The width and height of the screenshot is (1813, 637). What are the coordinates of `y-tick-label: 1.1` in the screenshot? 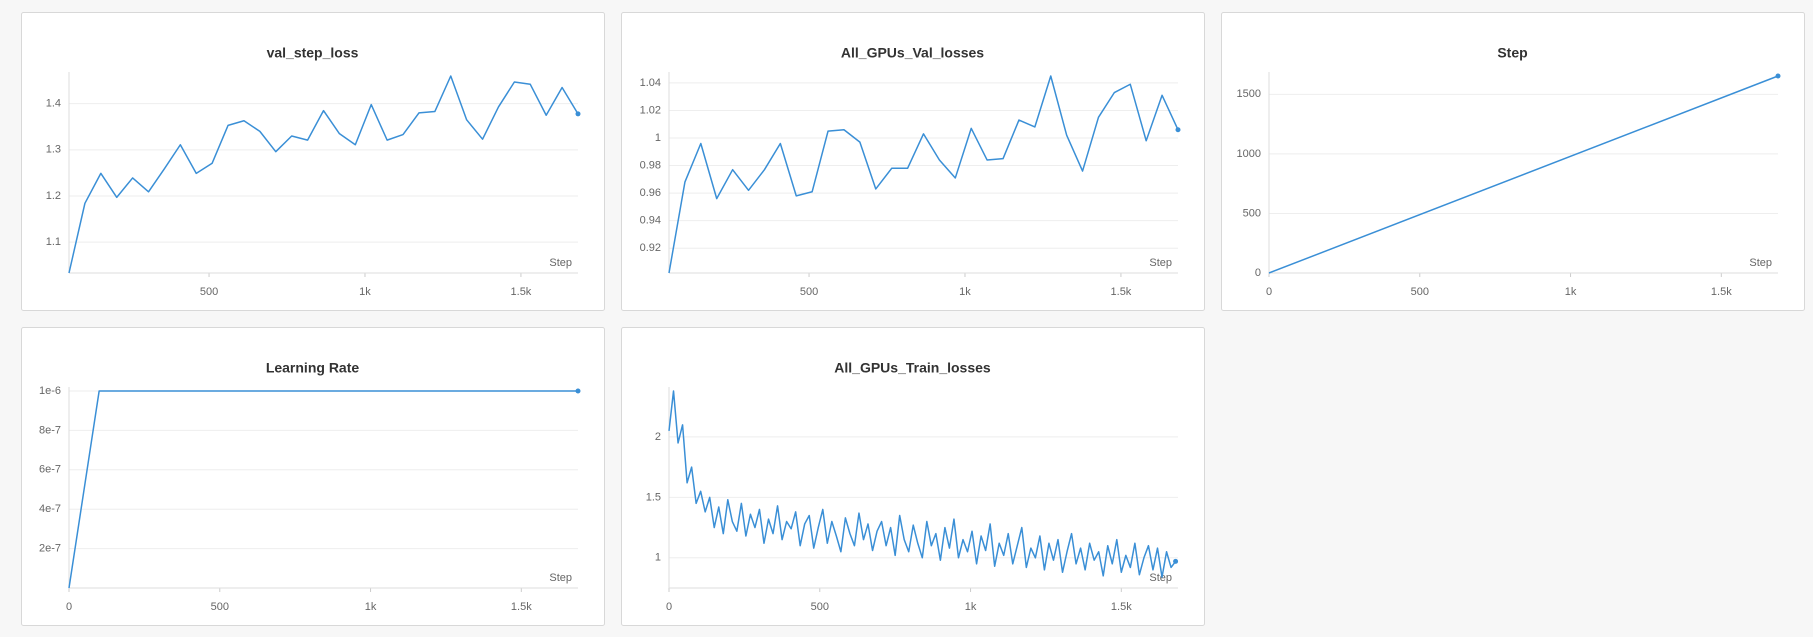 It's located at (53, 242).